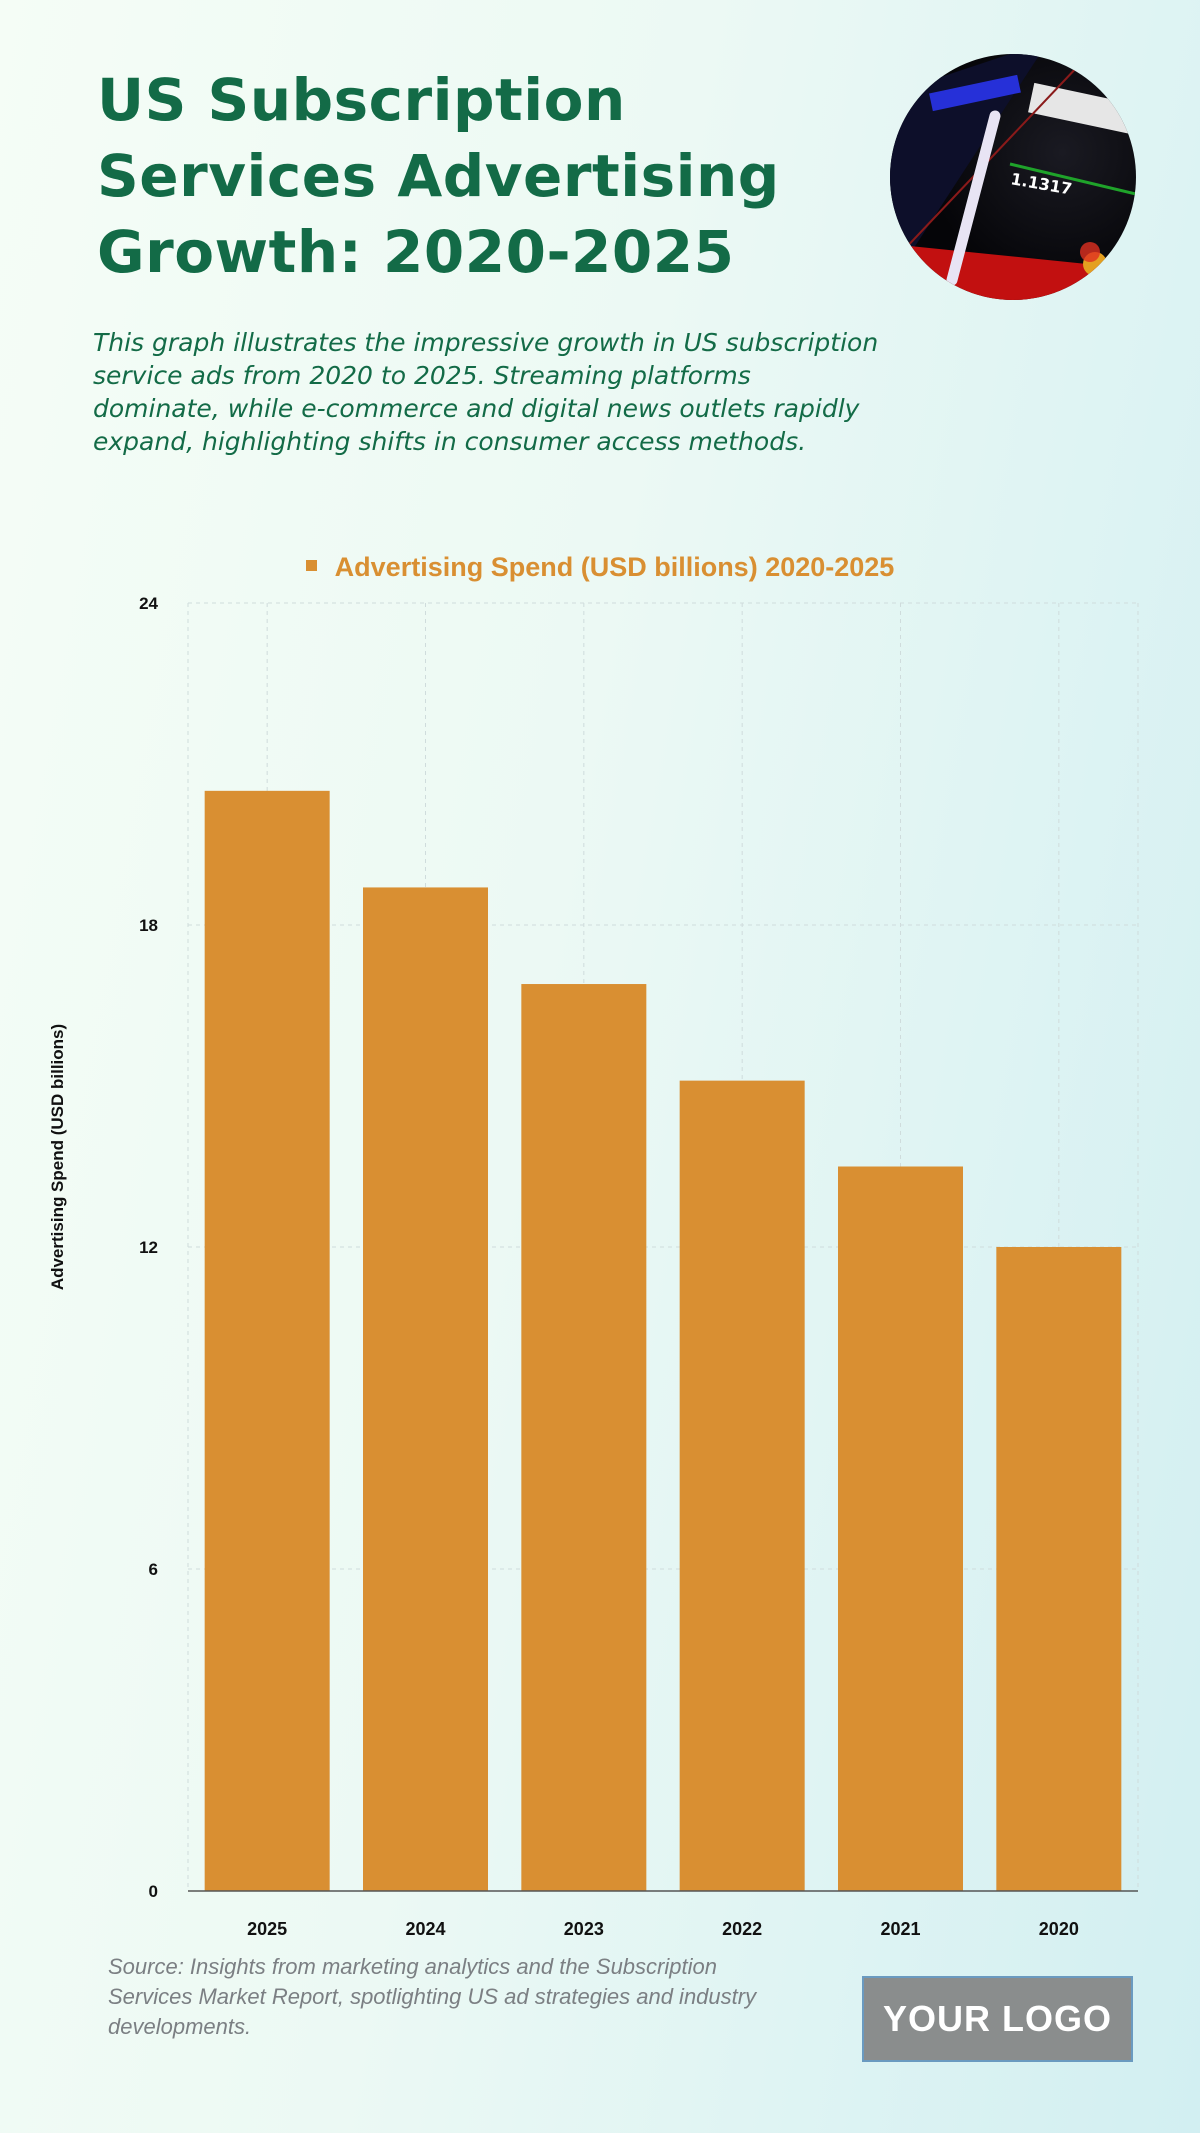 The image size is (1200, 2133). What do you see at coordinates (148, 1247) in the screenshot?
I see `y-tick-label: 12` at bounding box center [148, 1247].